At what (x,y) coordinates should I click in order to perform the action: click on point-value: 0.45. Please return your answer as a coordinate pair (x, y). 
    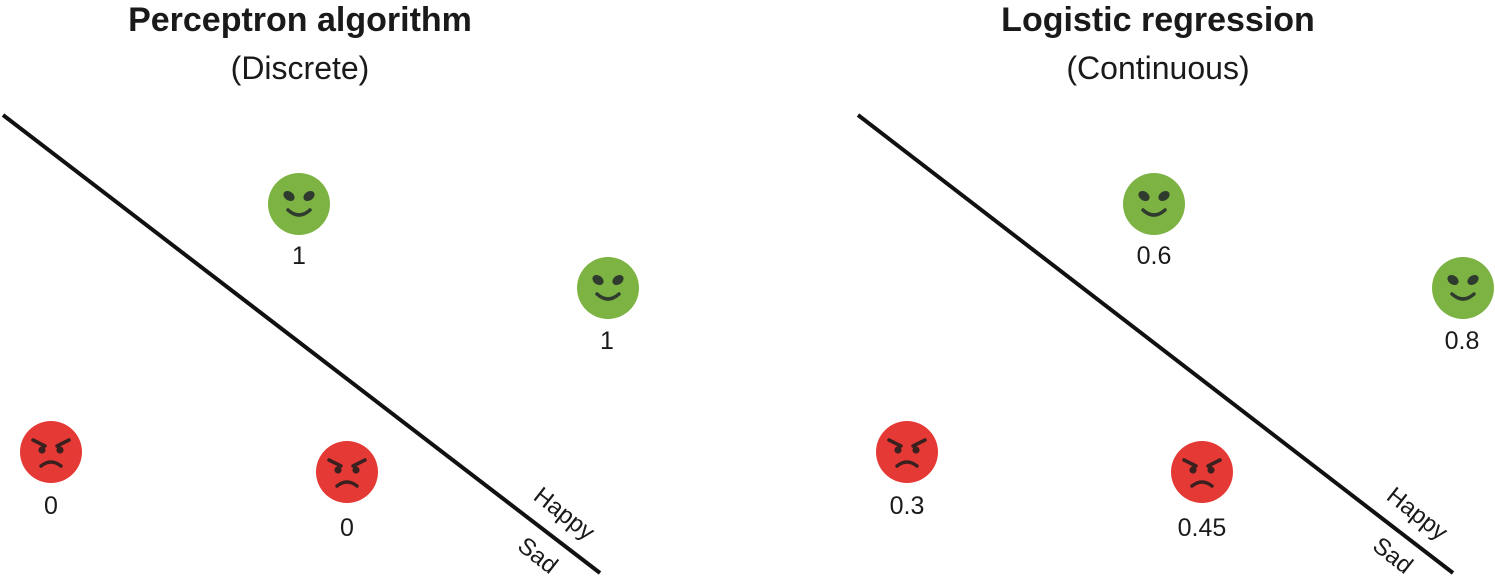
    Looking at the image, I should click on (1202, 528).